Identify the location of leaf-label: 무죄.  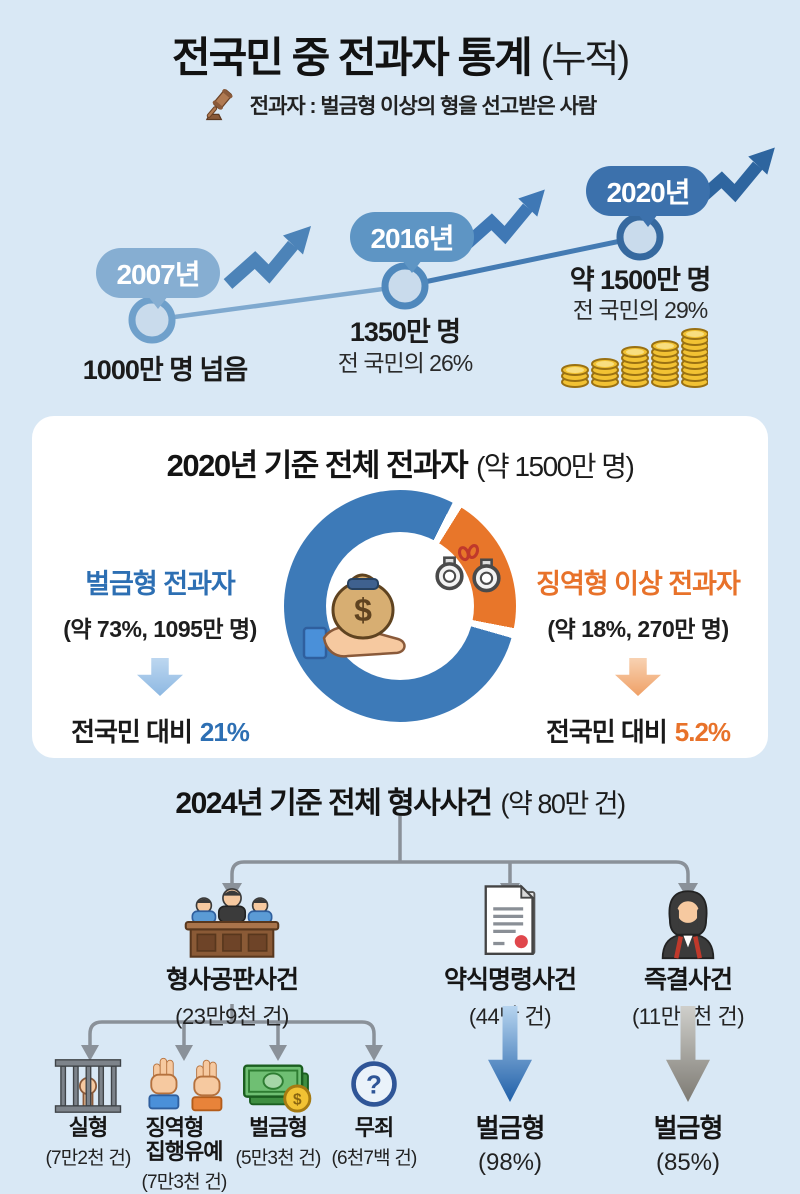
(374, 1127).